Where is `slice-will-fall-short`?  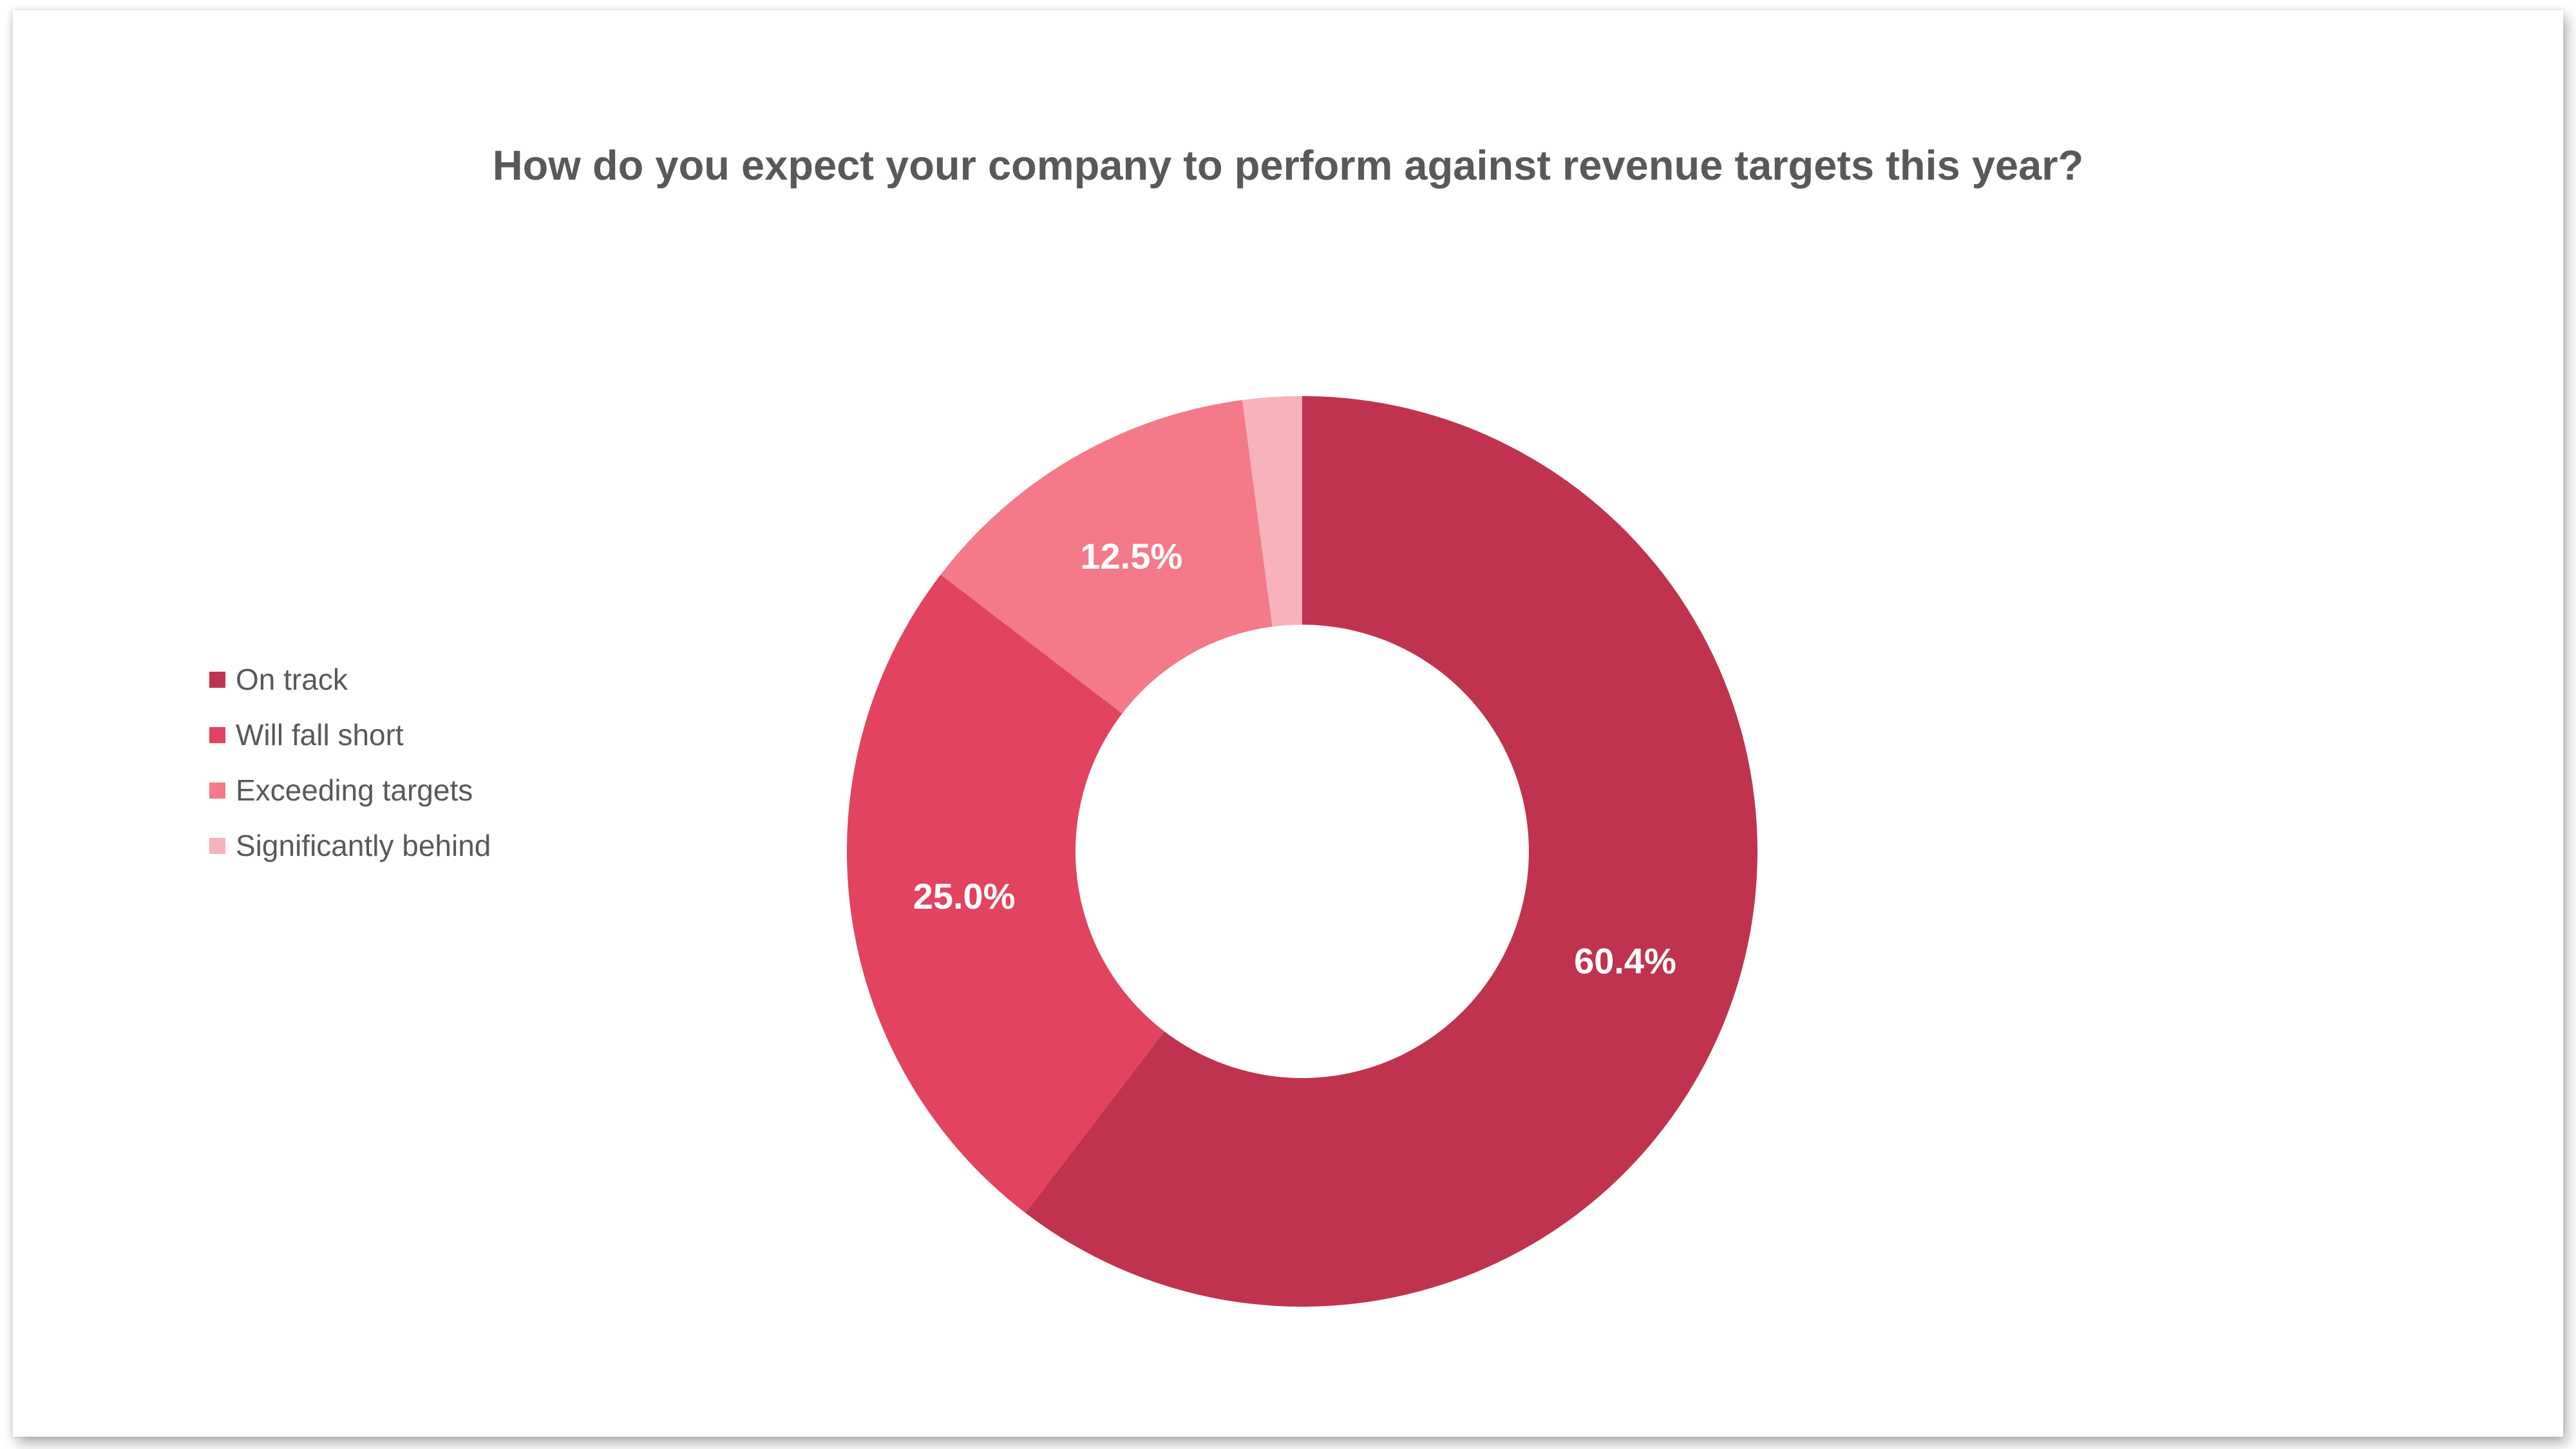
slice-will-fall-short is located at coordinates (1006, 893).